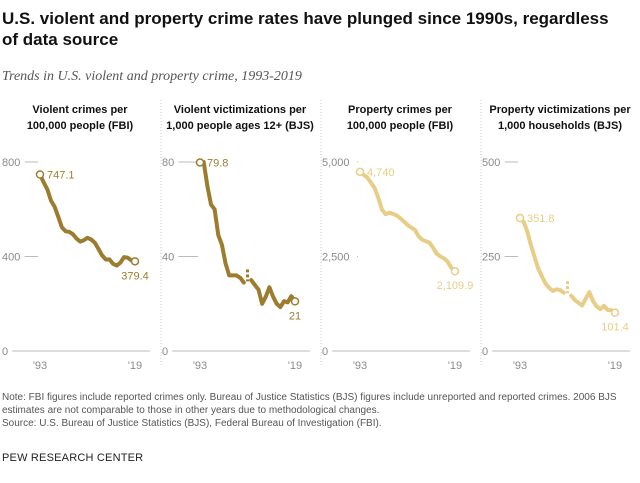 This screenshot has width=640, height=483. Describe the element at coordinates (541, 219) in the screenshot. I see `start-value-label: 351.8` at that location.